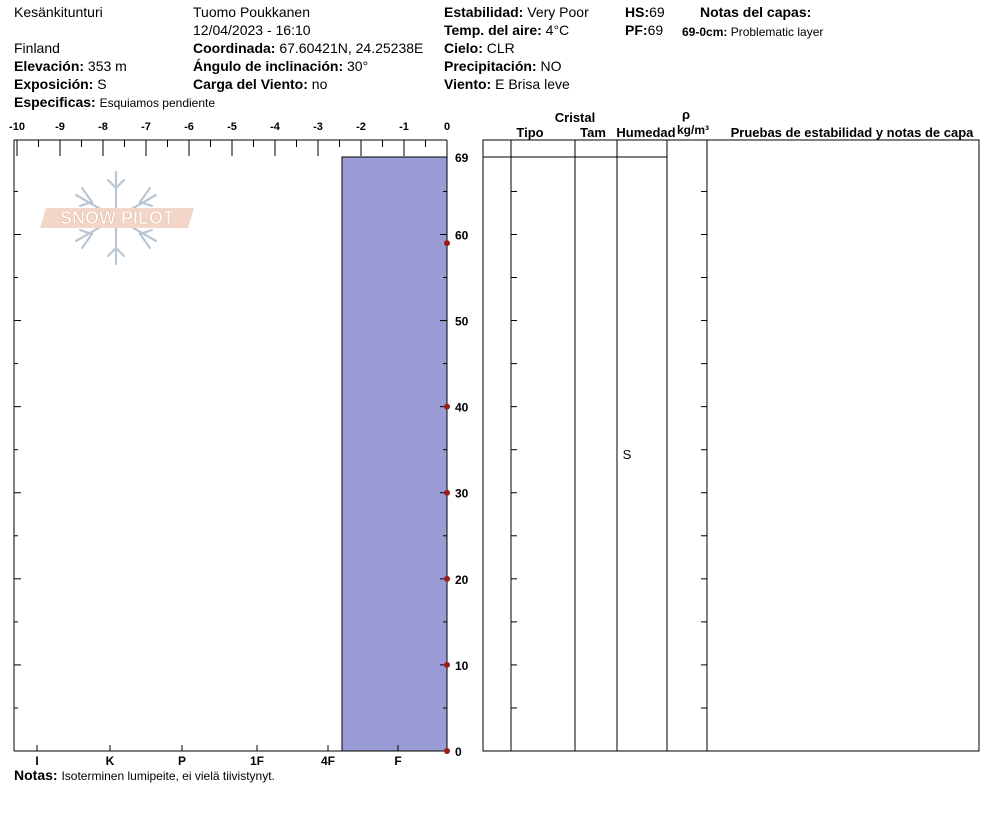  I want to click on hardness-label-4: 4F, so click(328, 761).